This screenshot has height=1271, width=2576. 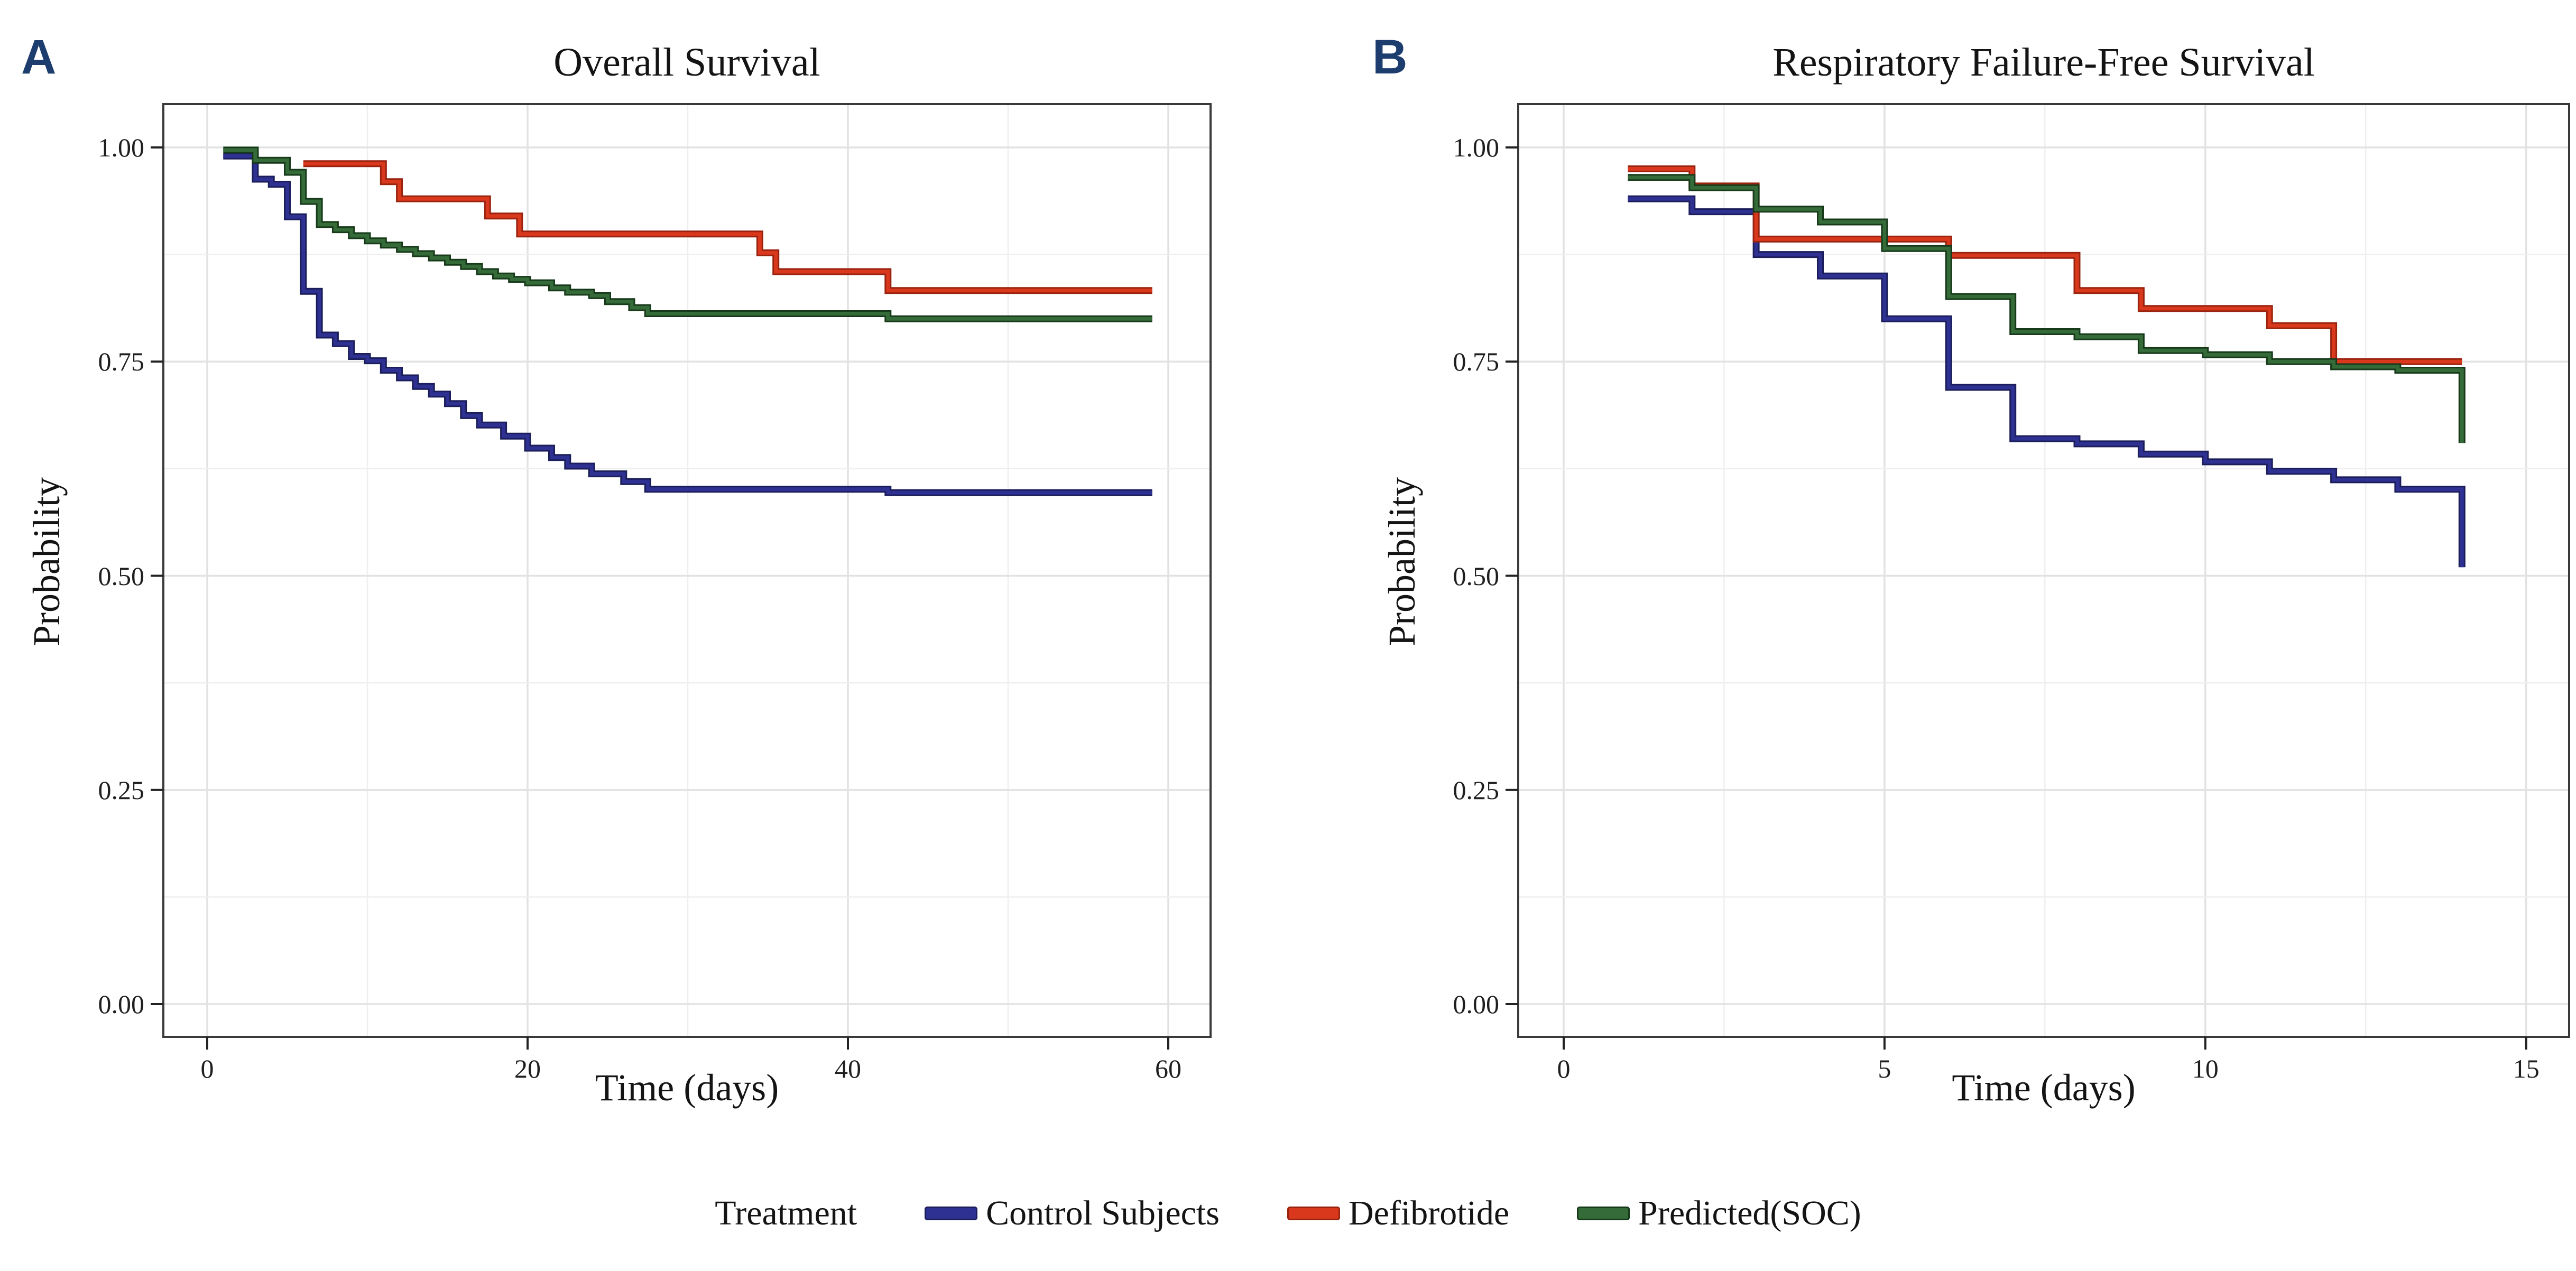 What do you see at coordinates (686, 62) in the screenshot?
I see `panel-a-title: Overall Survival` at bounding box center [686, 62].